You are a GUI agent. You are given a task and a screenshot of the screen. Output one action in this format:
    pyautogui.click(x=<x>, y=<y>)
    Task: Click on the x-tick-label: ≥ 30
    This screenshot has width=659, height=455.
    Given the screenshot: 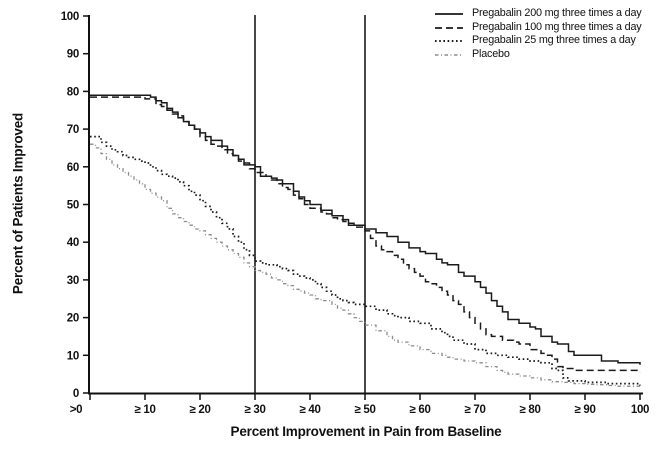 What is the action you would take?
    pyautogui.click(x=254, y=410)
    